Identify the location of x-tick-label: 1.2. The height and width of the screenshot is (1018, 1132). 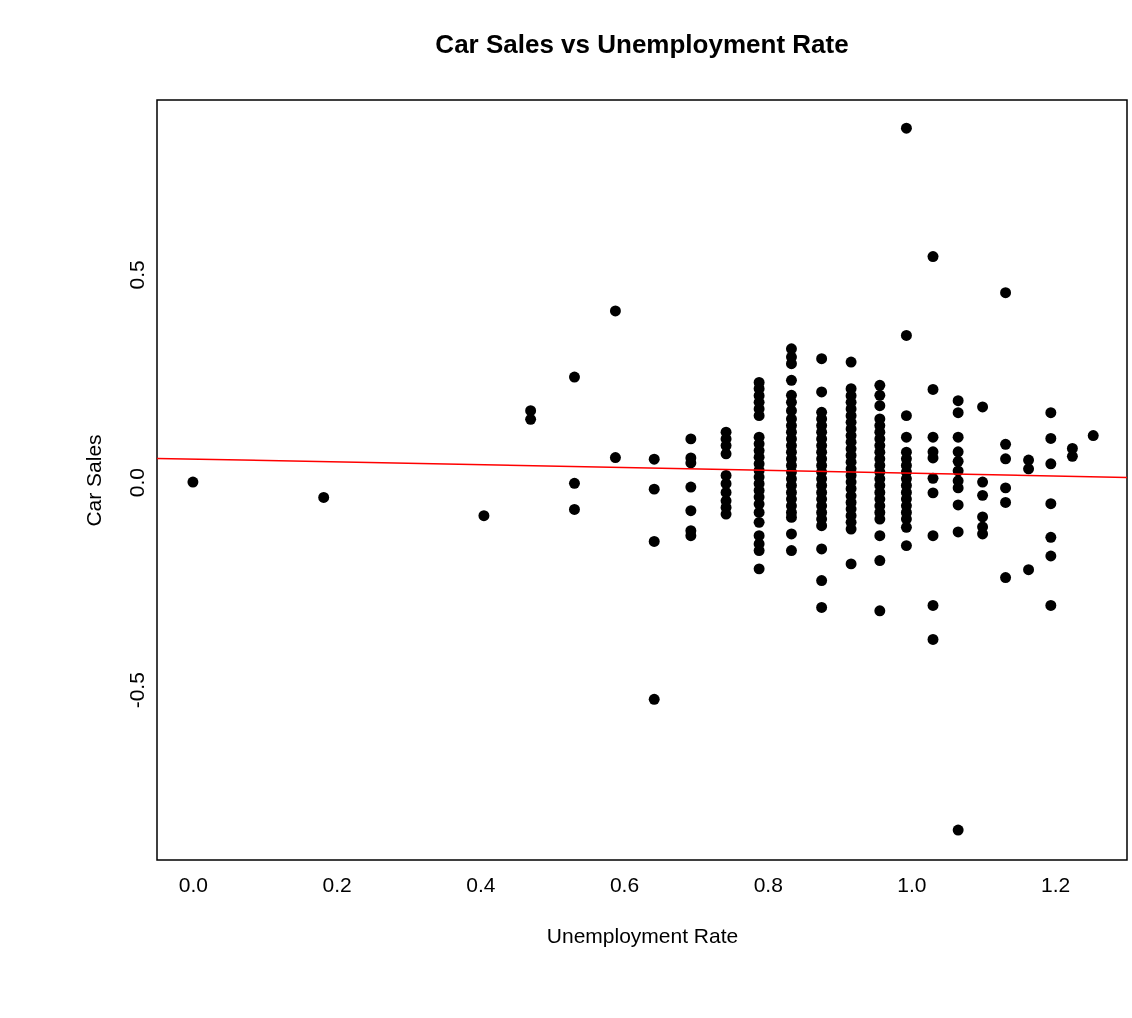
(1056, 884).